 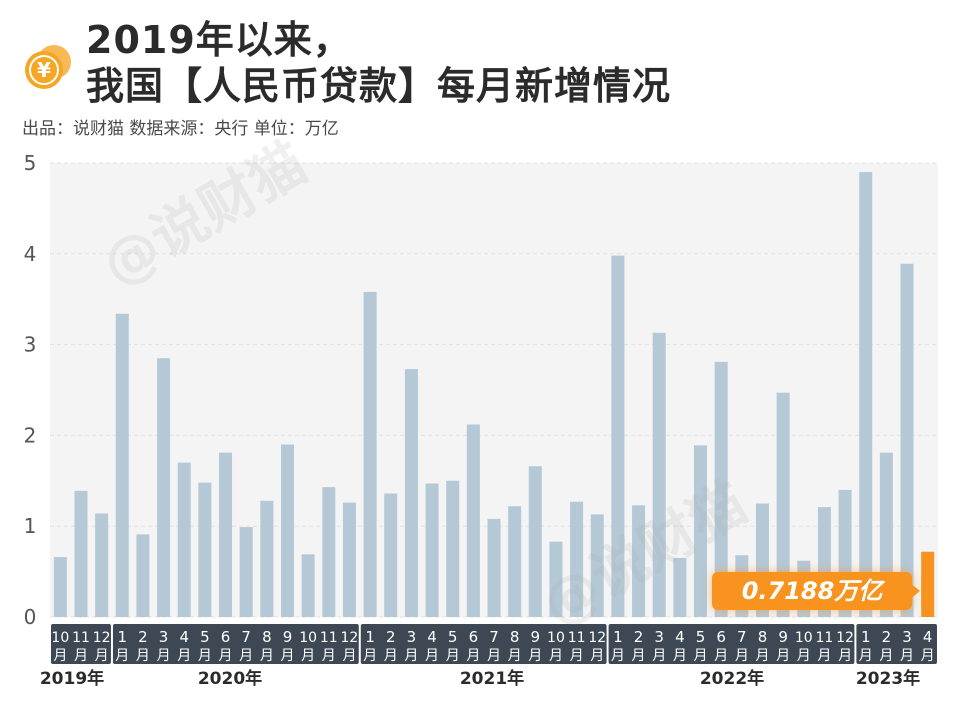 What do you see at coordinates (379, 86) in the screenshot?
I see `page-title-line2: 我国【人民币贷款】每月新增情况` at bounding box center [379, 86].